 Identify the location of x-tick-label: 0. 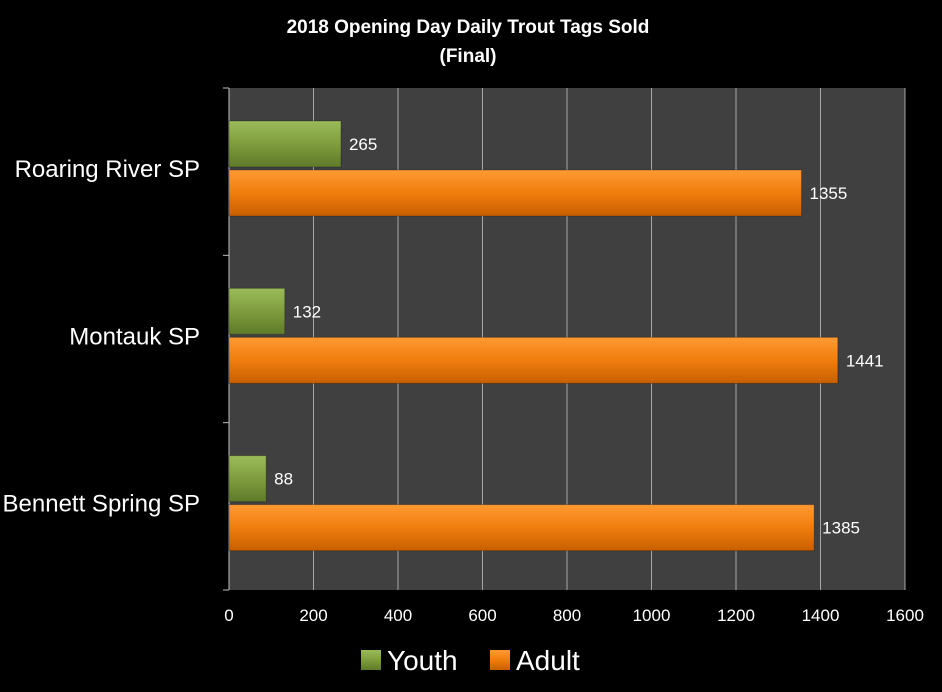
(228, 615).